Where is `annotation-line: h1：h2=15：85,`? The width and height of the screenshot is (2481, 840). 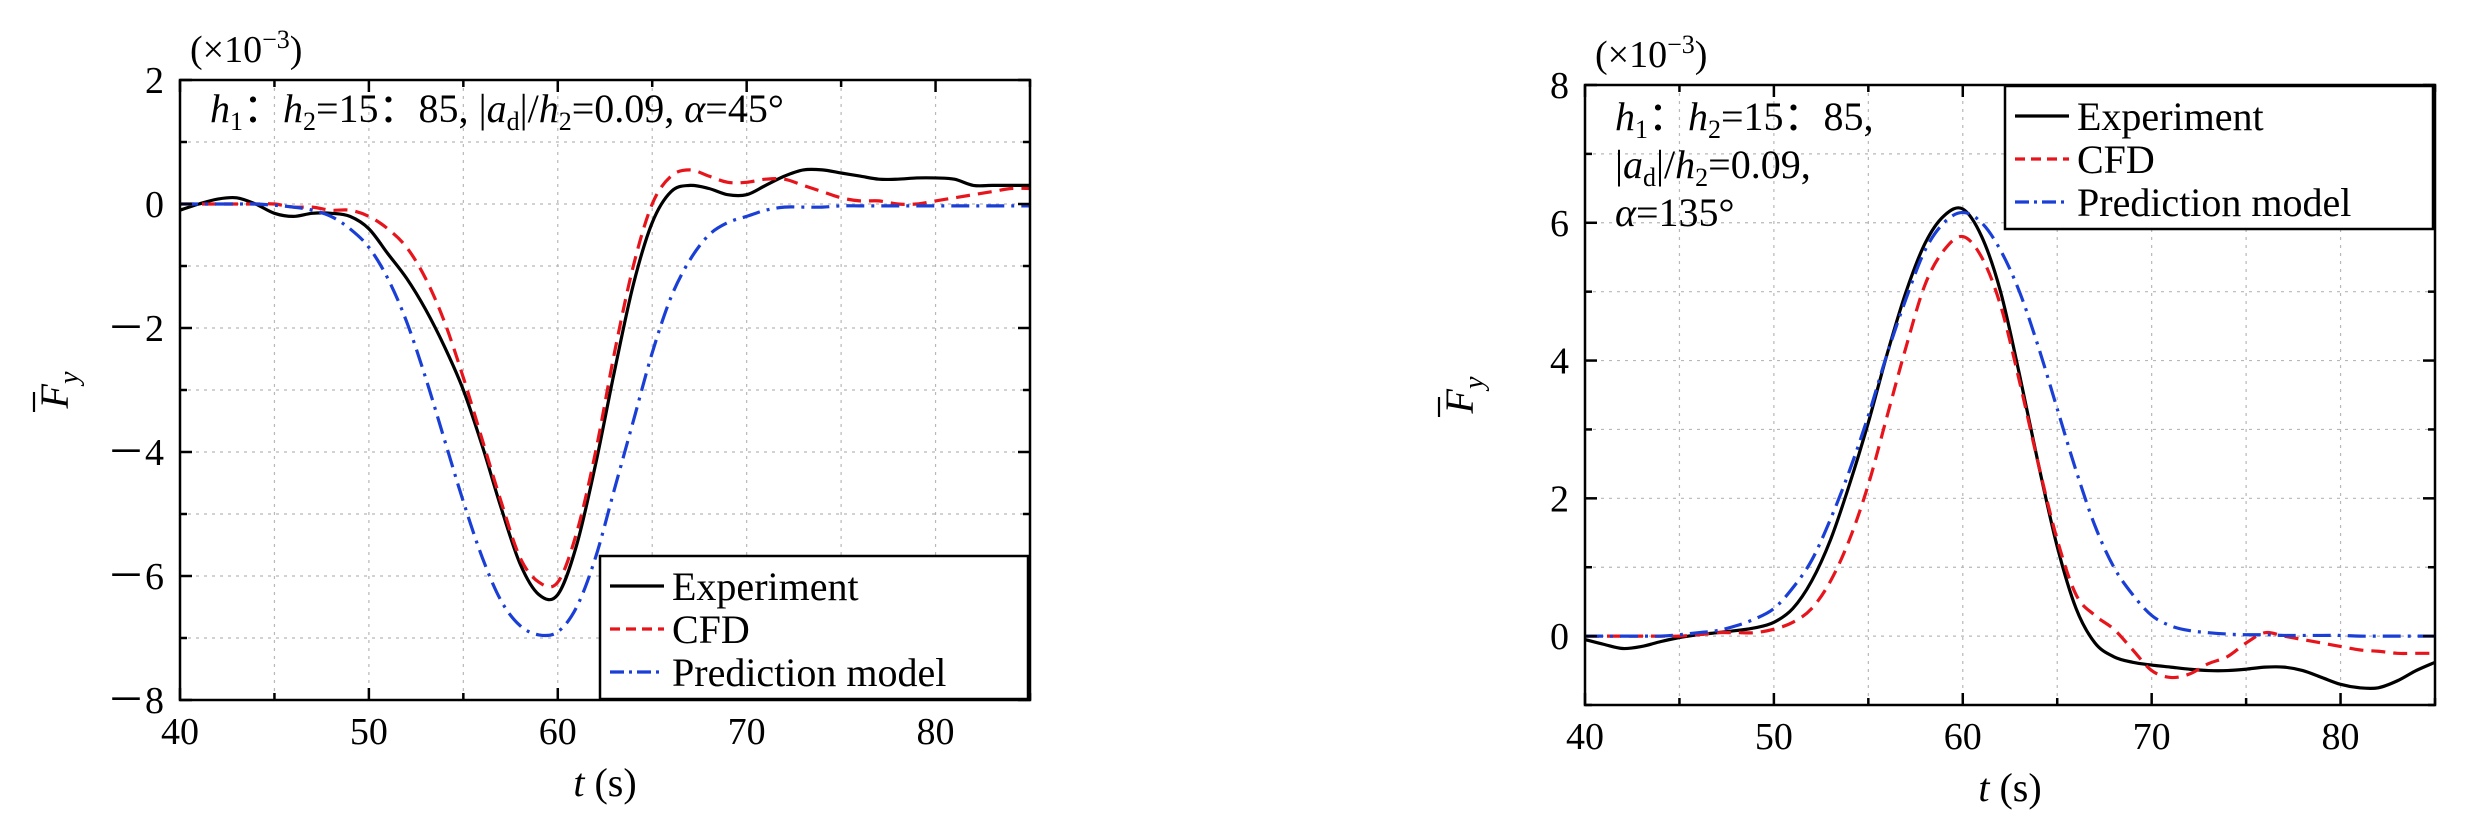
annotation-line: h1：h2=15：85, is located at coordinates (1744, 119).